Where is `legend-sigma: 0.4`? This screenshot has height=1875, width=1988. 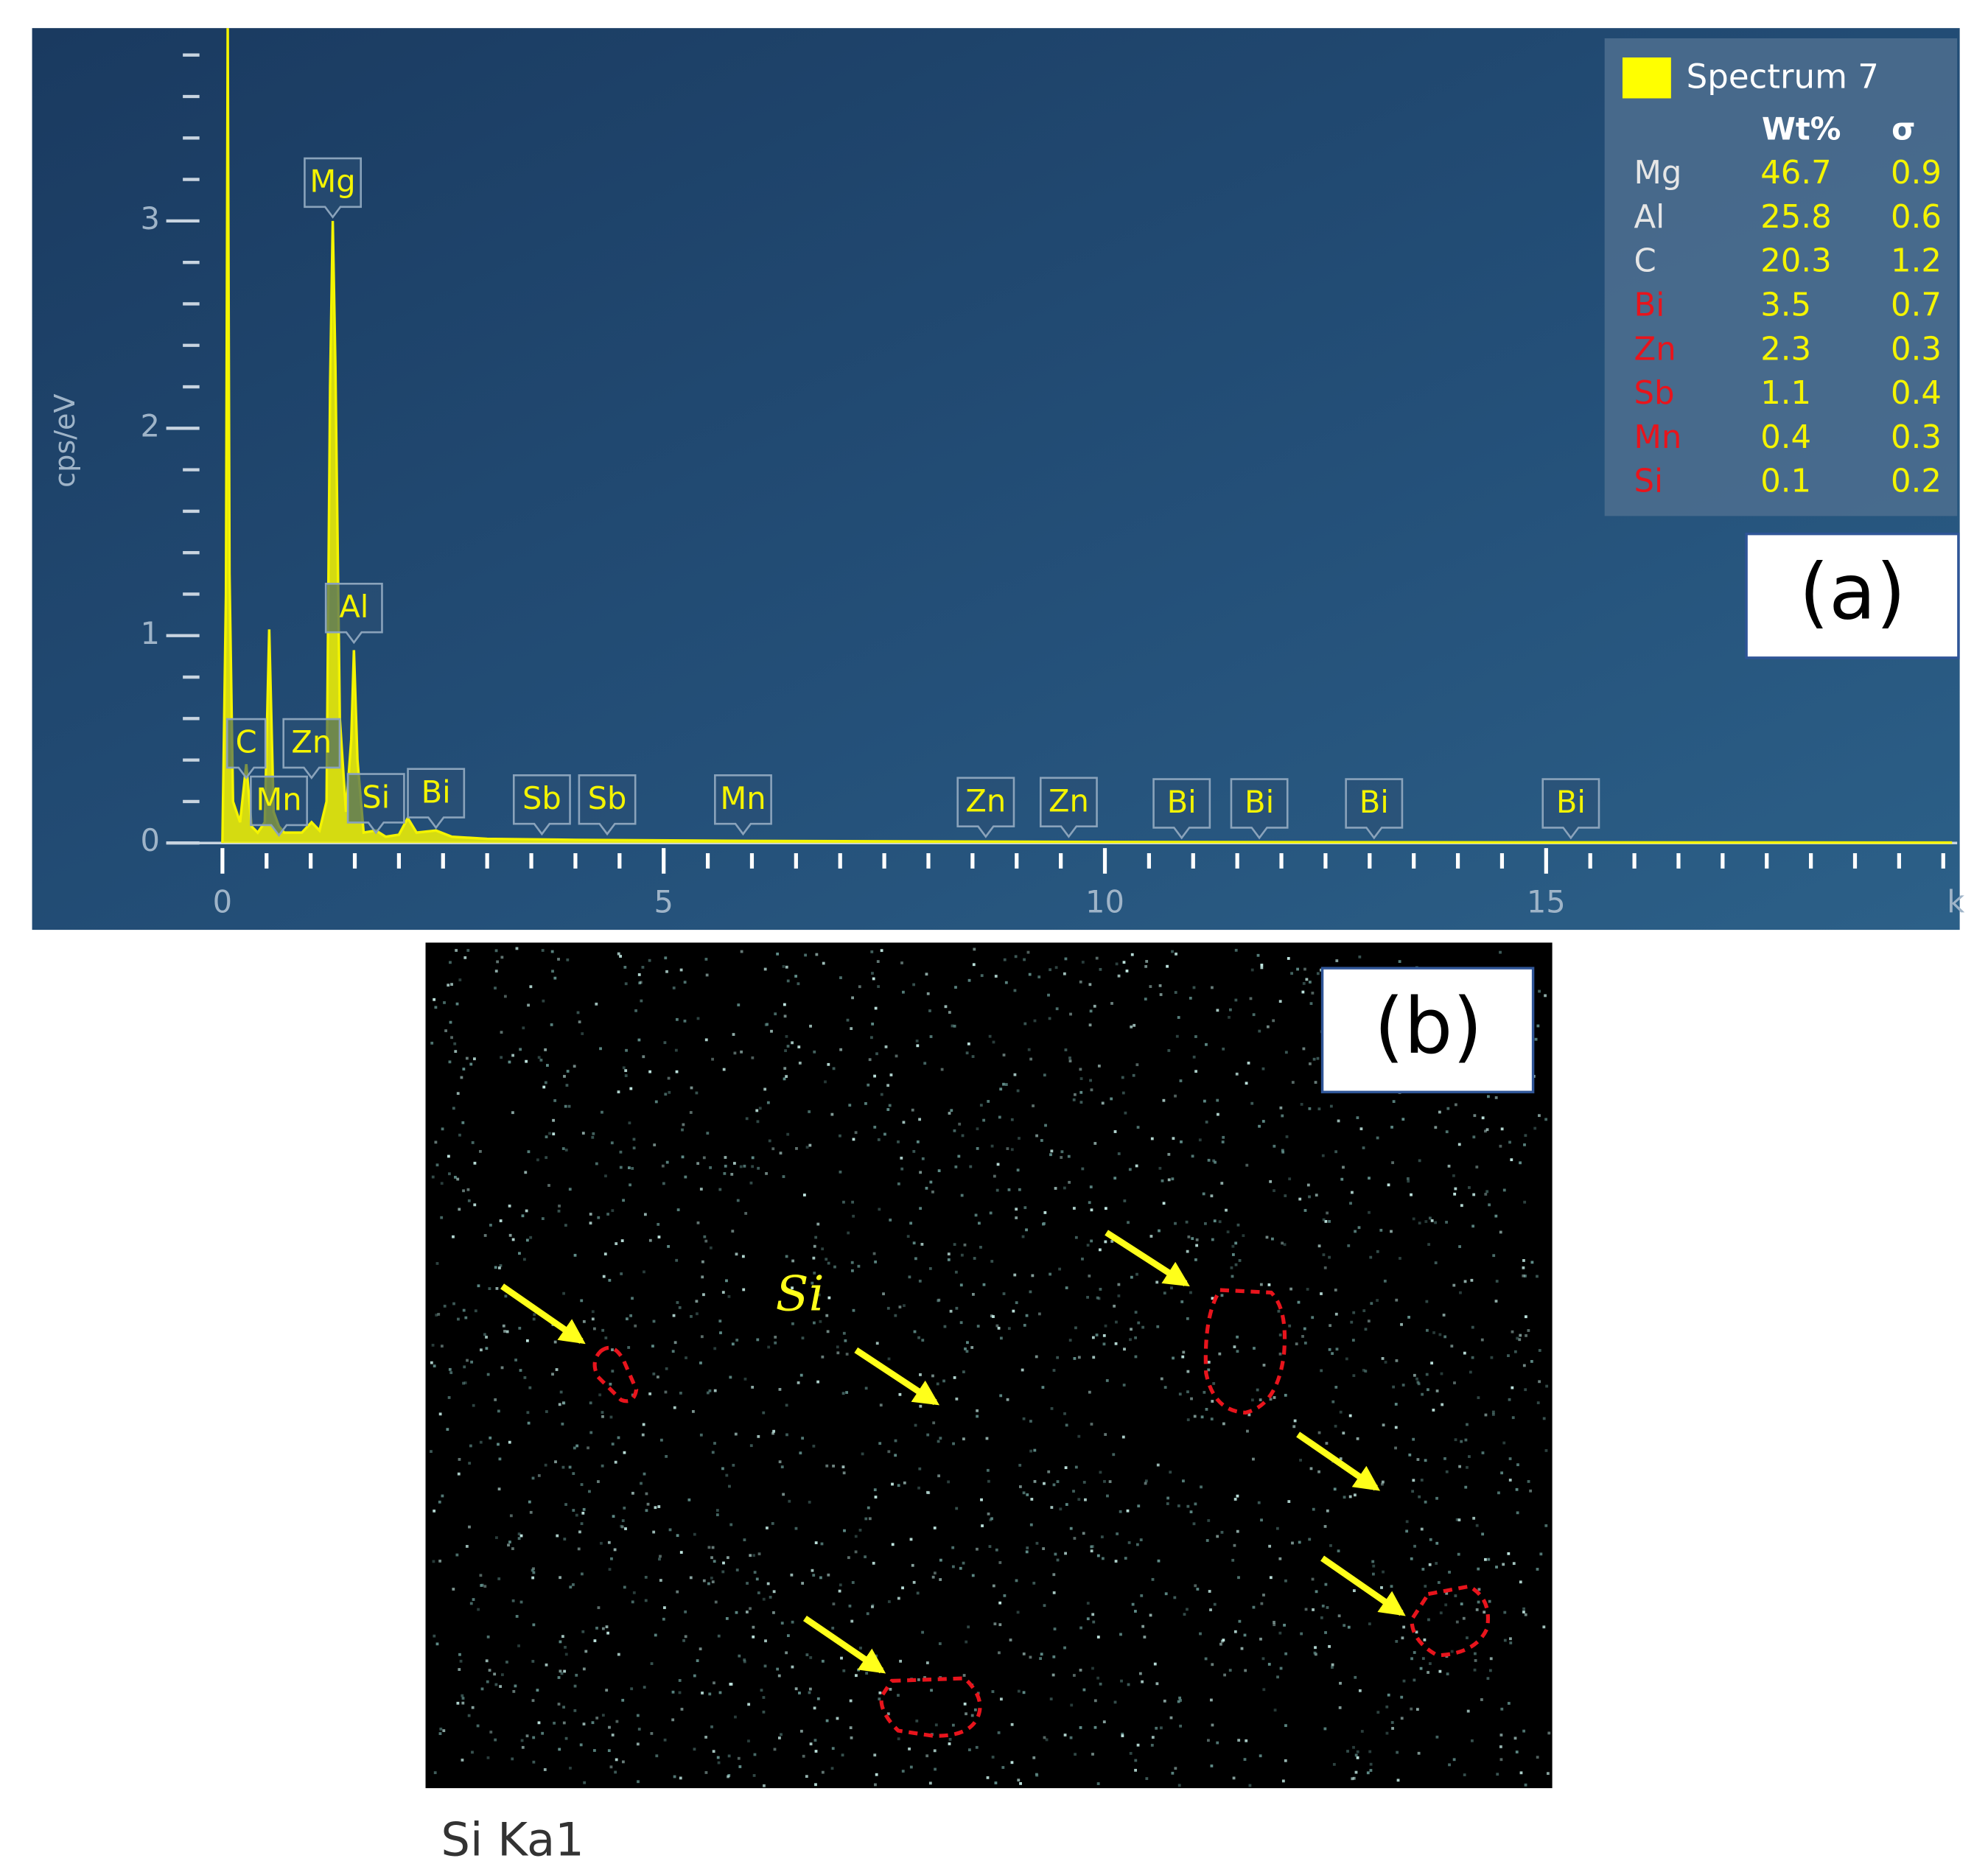
legend-sigma: 0.4 is located at coordinates (1916, 393).